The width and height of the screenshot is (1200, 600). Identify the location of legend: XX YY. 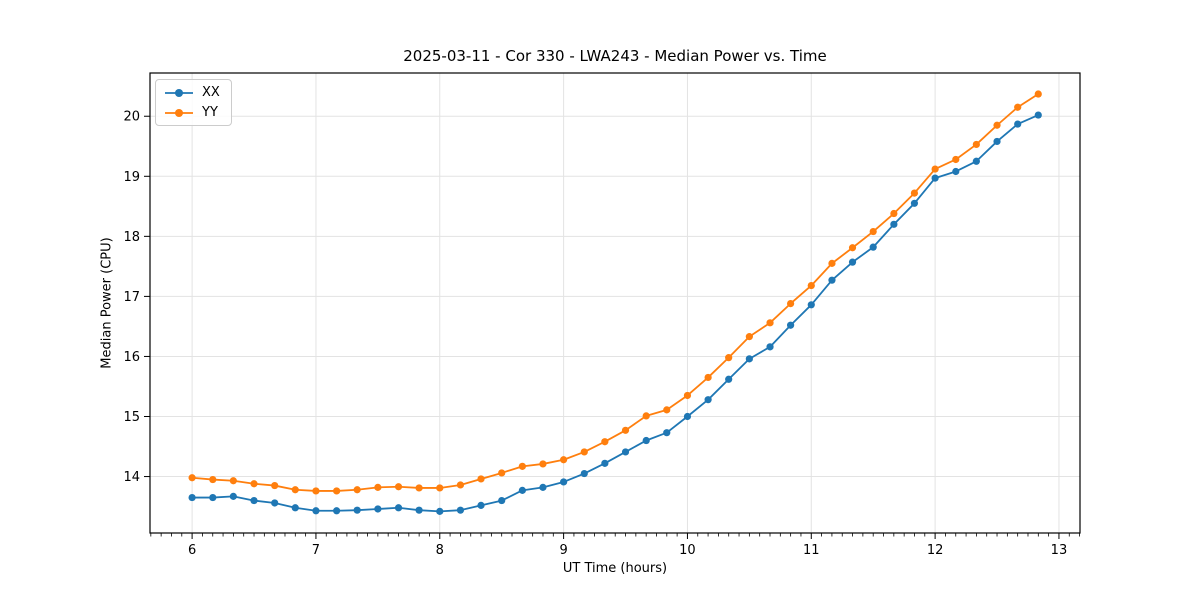
(193, 102).